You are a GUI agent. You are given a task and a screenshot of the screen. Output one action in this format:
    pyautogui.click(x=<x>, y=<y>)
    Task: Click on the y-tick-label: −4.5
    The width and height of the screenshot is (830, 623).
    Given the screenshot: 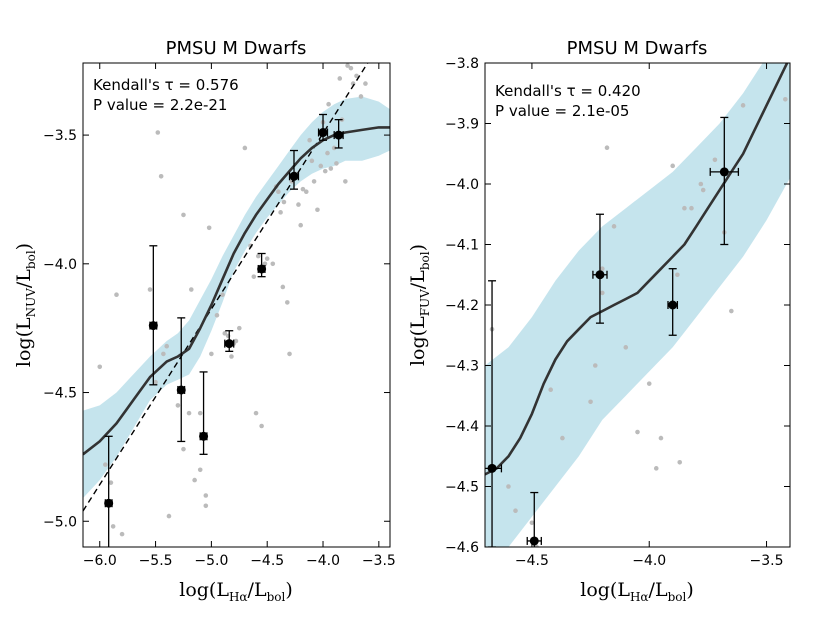 What is the action you would take?
    pyautogui.click(x=60, y=394)
    